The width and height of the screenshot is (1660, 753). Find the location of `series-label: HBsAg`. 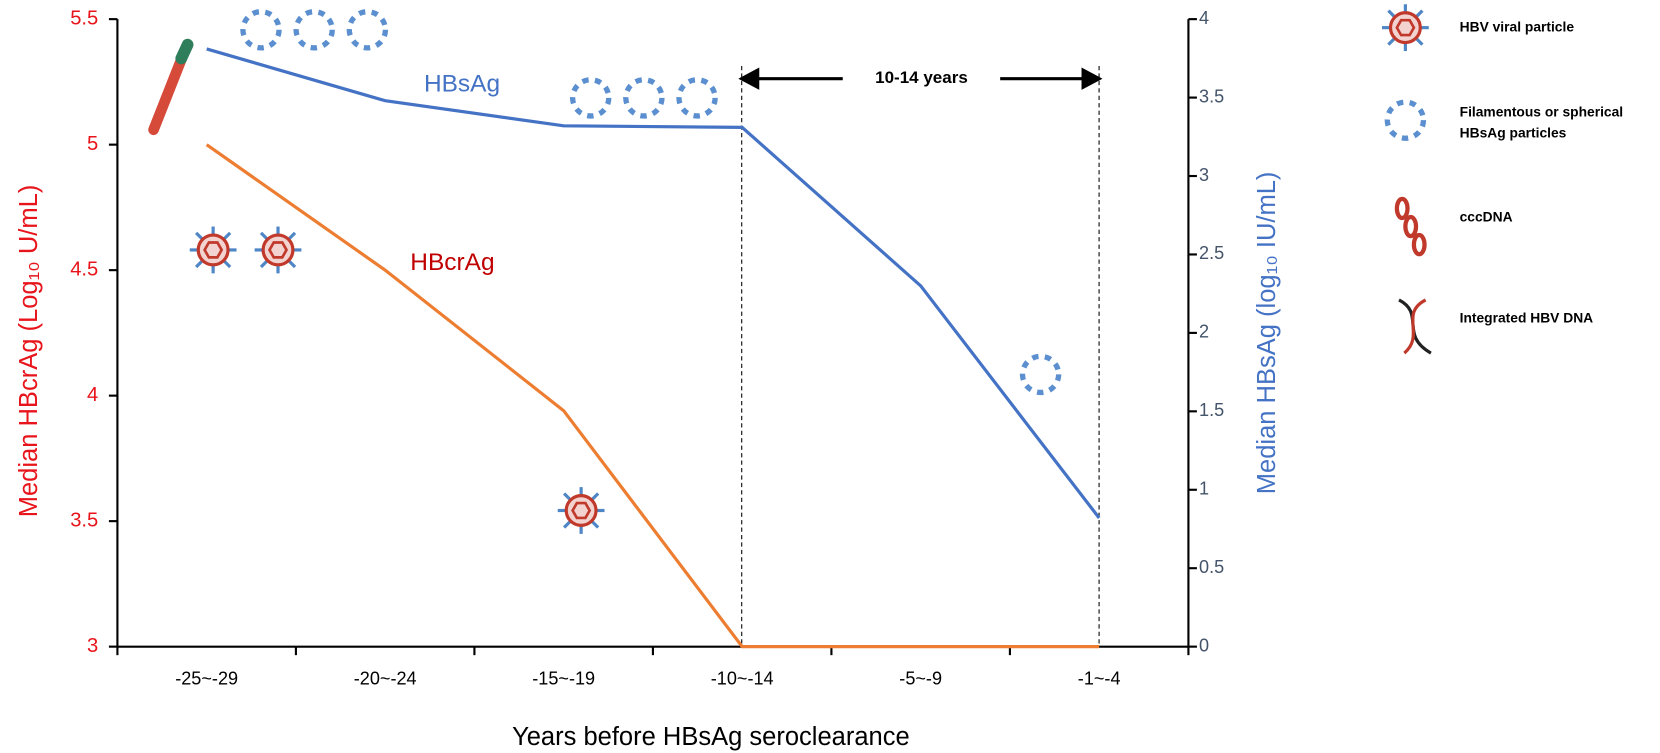

series-label: HBsAg is located at coordinates (462, 84).